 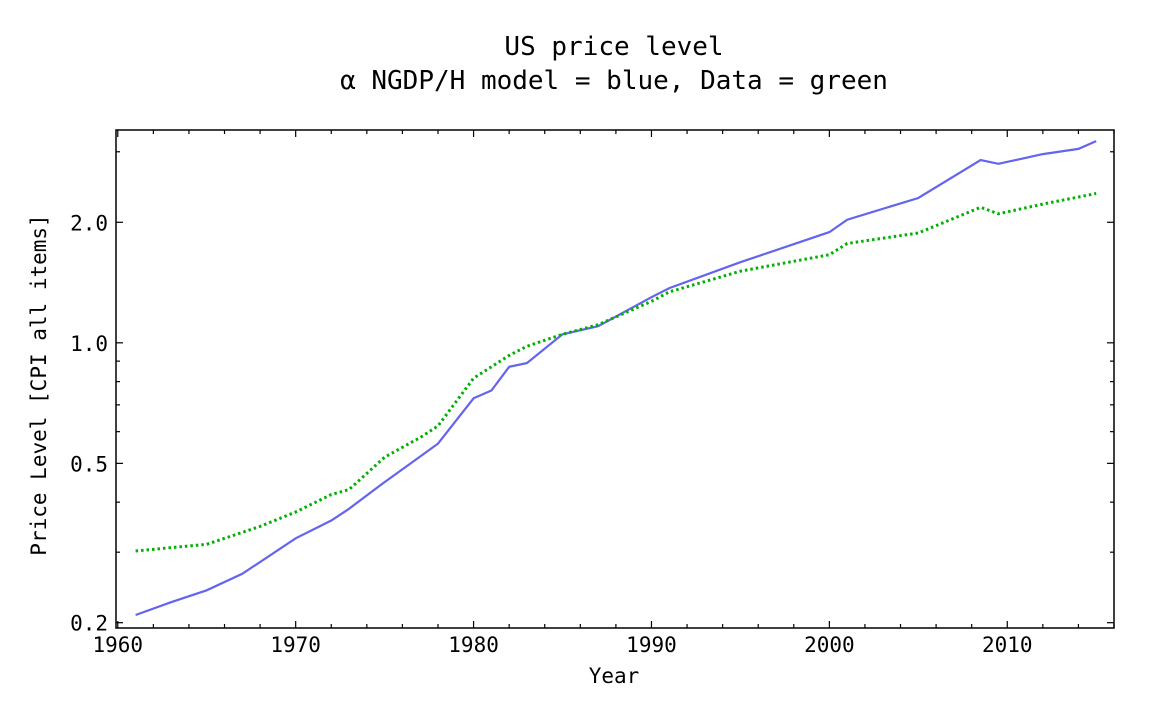 I want to click on x-tick-label: 2000, so click(x=829, y=645).